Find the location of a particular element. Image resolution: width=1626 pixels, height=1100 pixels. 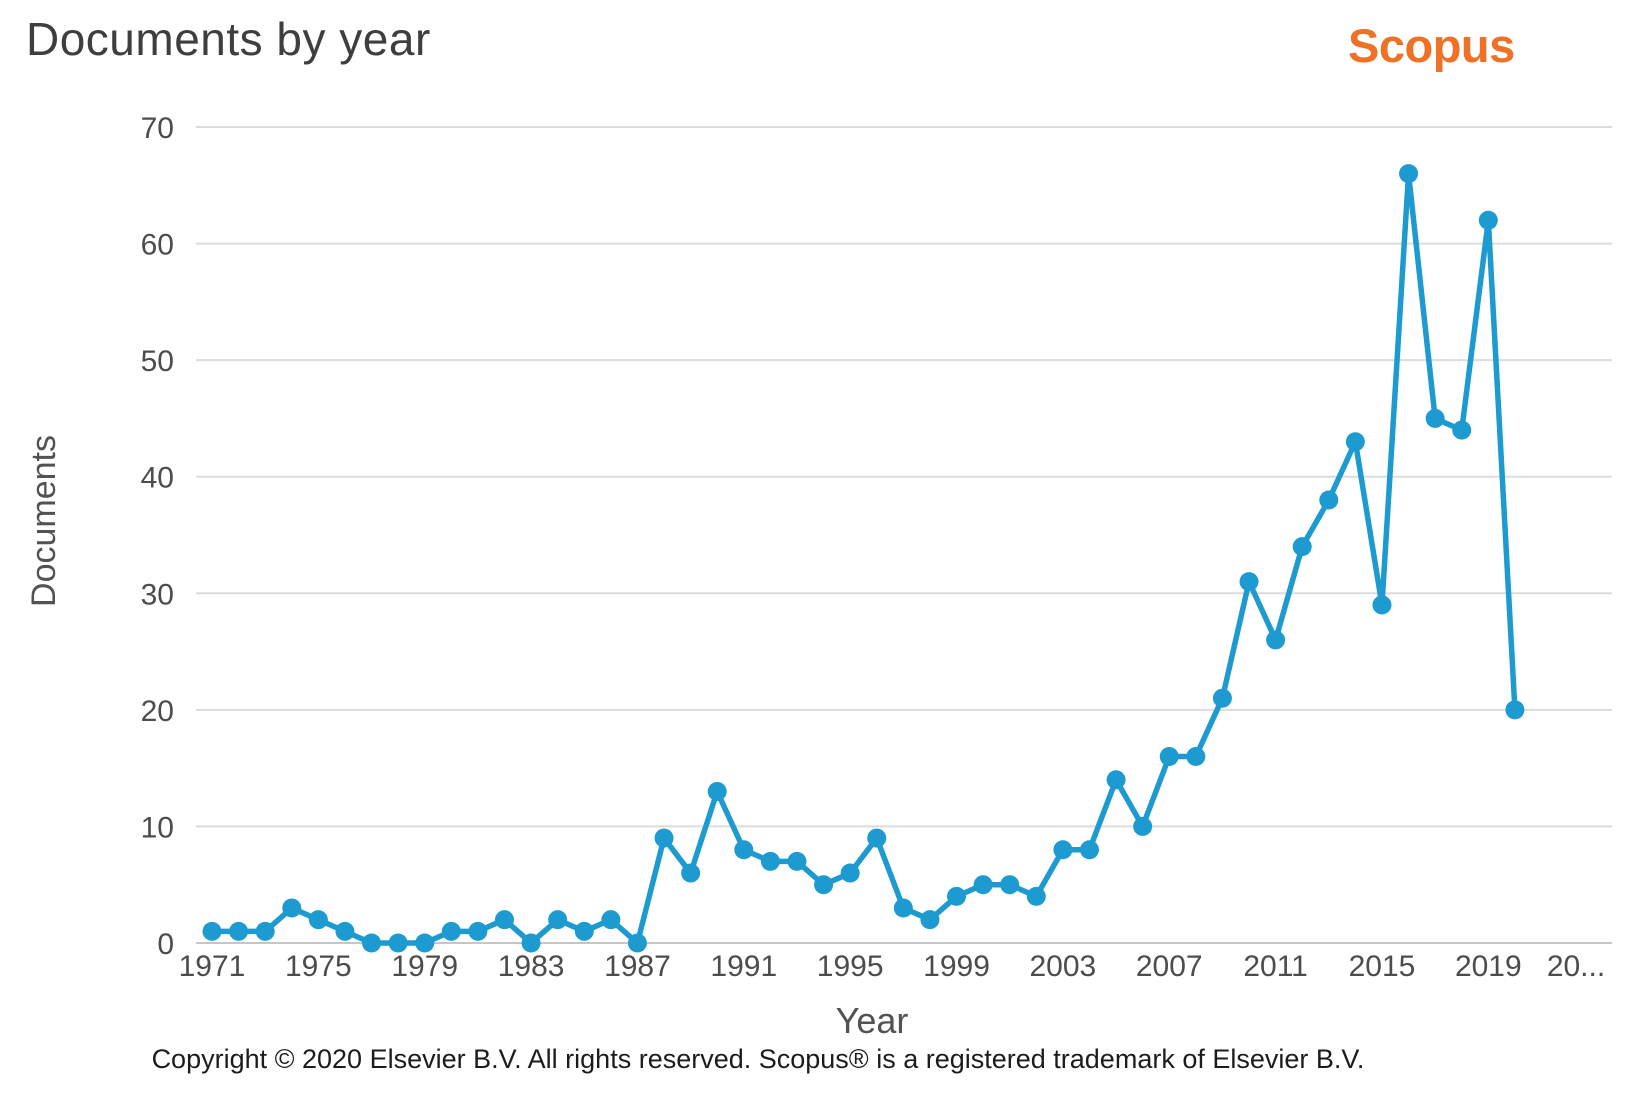

x-tick-label: 1975 is located at coordinates (318, 966).